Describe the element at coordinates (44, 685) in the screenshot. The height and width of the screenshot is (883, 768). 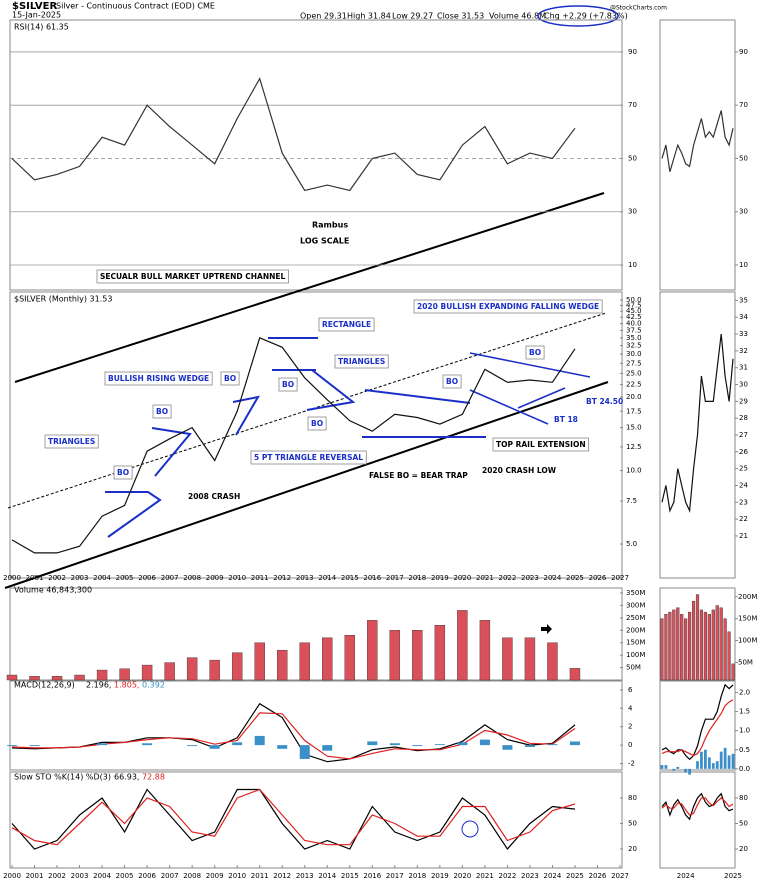
I see `panel-title: MACD(12,26,9)` at that location.